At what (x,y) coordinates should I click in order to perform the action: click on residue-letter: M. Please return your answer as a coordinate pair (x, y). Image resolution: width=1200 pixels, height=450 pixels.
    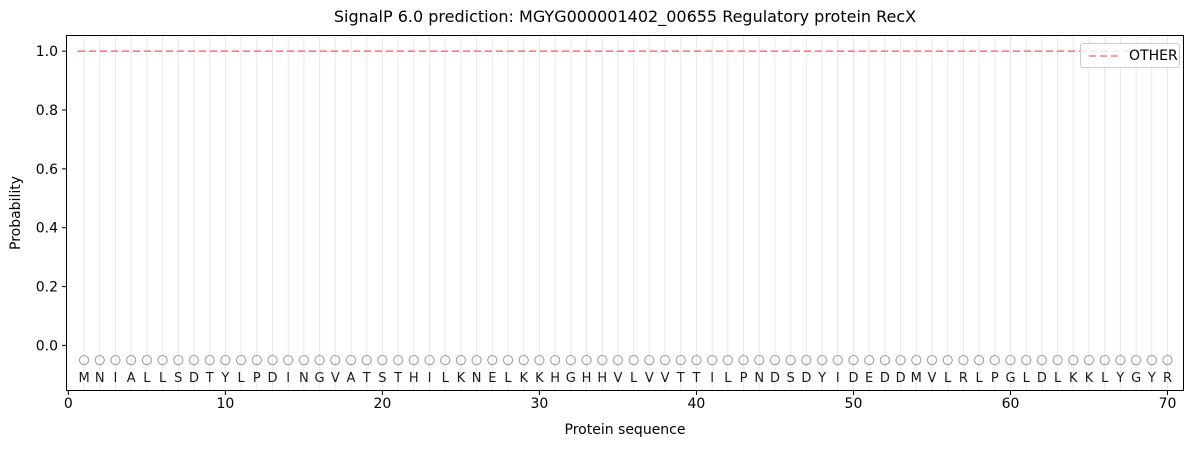
    Looking at the image, I should click on (83, 378).